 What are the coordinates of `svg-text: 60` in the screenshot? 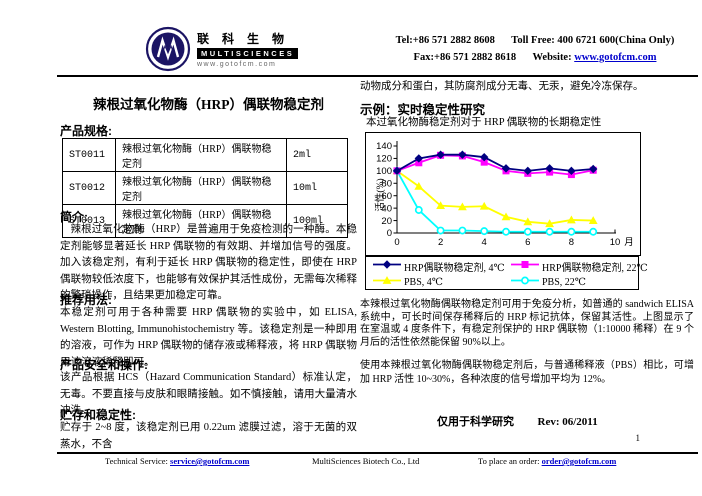 It's located at (386, 196).